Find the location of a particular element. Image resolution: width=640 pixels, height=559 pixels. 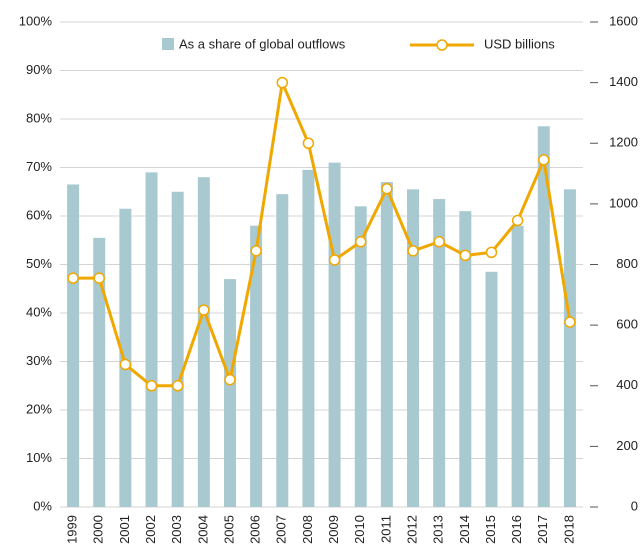

legend-bar-swatch is located at coordinates (168, 44).